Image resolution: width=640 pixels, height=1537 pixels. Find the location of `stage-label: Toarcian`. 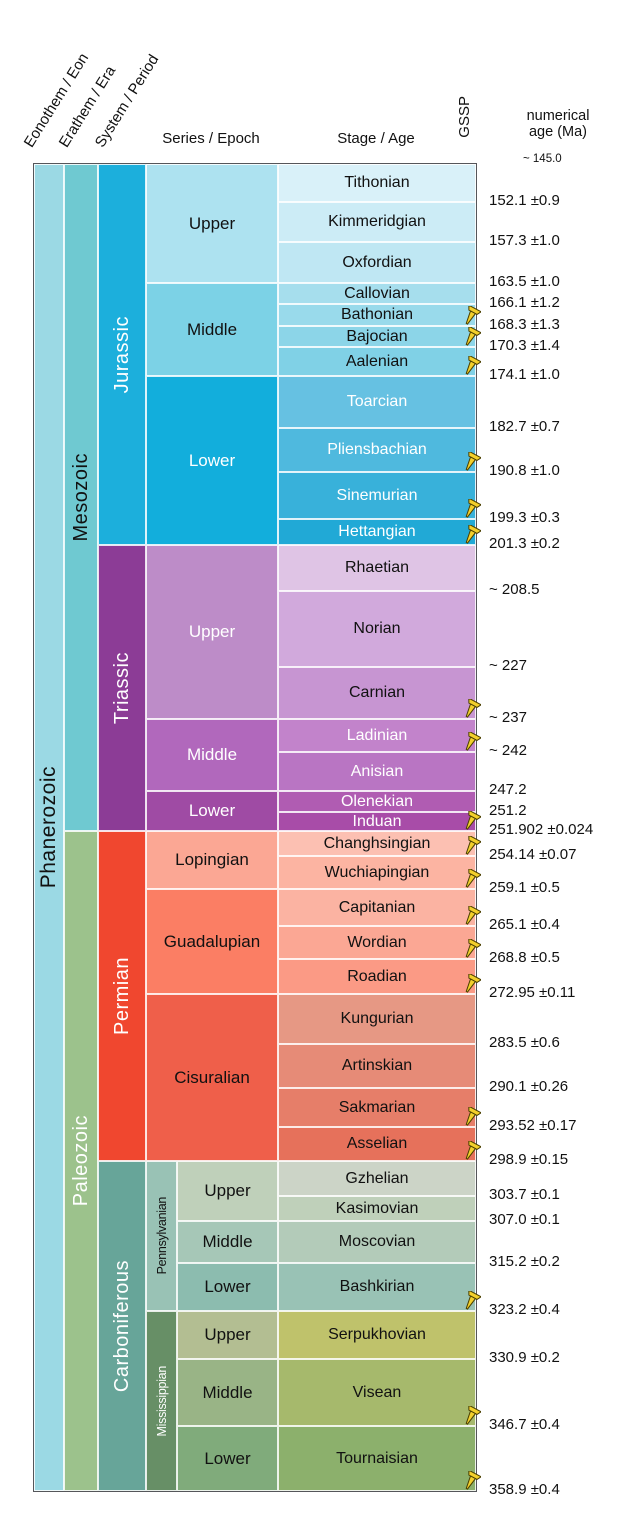

stage-label: Toarcian is located at coordinates (377, 401).